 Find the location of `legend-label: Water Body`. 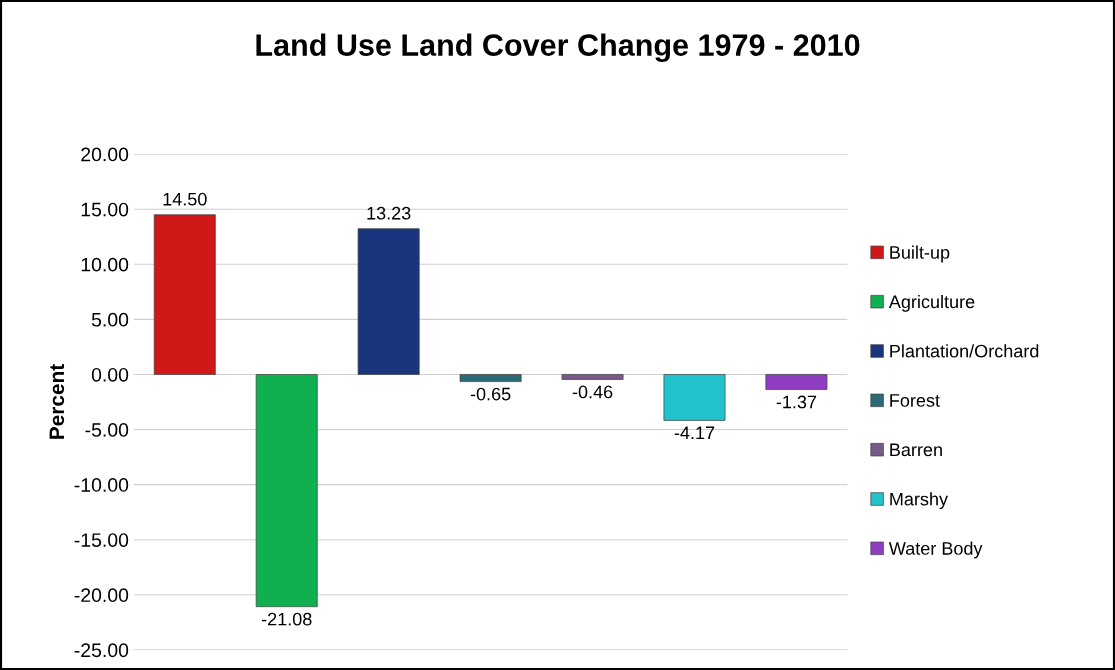

legend-label: Water Body is located at coordinates (935, 550).